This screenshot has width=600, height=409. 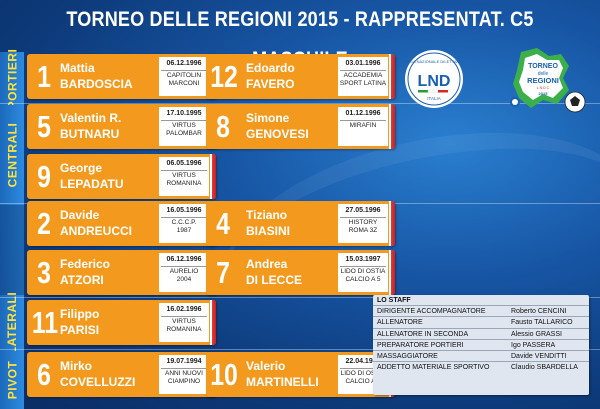 What do you see at coordinates (224, 76) in the screenshot?
I see `player-number: 12` at bounding box center [224, 76].